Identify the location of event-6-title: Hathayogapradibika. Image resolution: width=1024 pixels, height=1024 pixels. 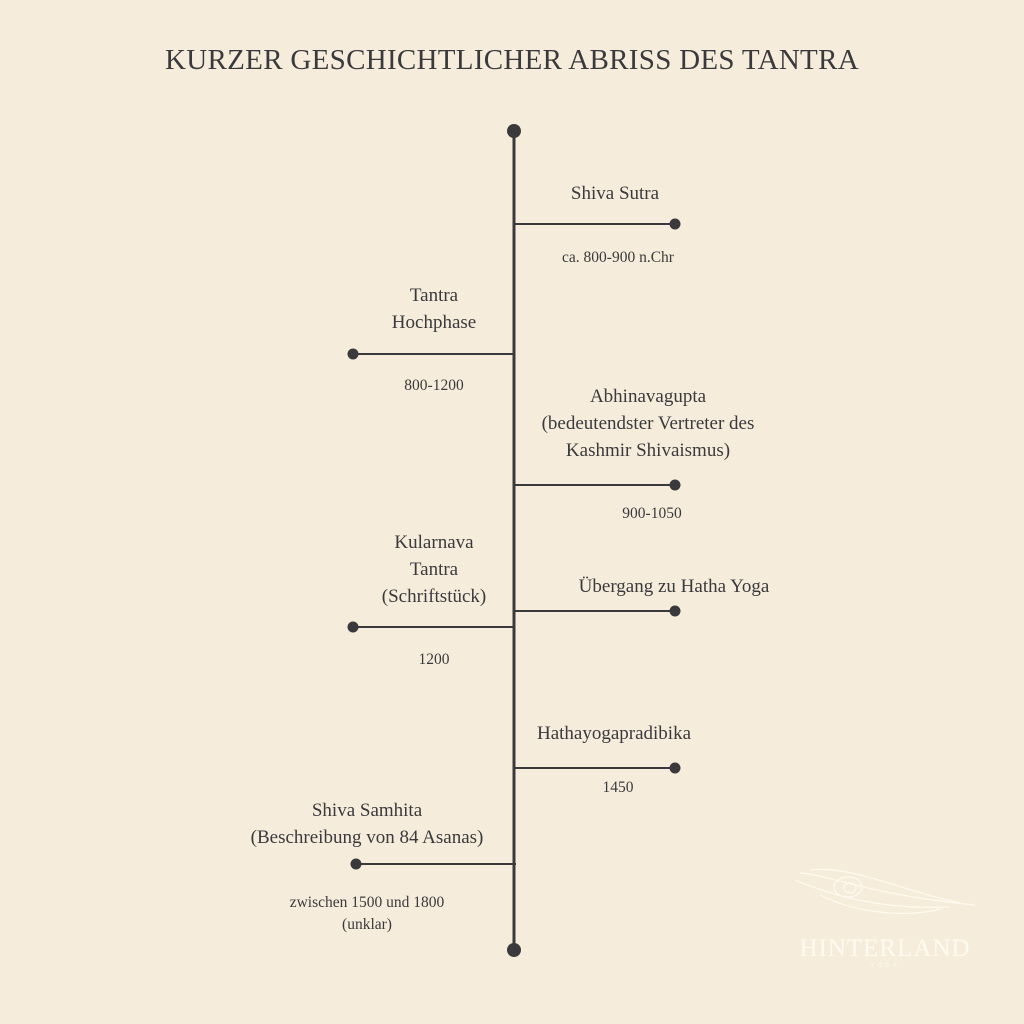
(614, 733).